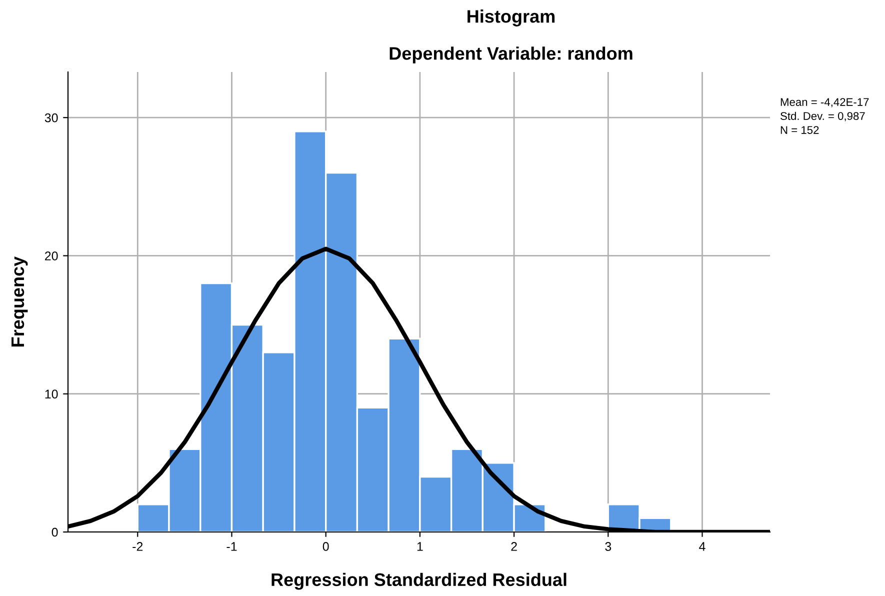 Image resolution: width=885 pixels, height=596 pixels. Describe the element at coordinates (20, 301) in the screenshot. I see `y-axis-title: Frequency` at that location.